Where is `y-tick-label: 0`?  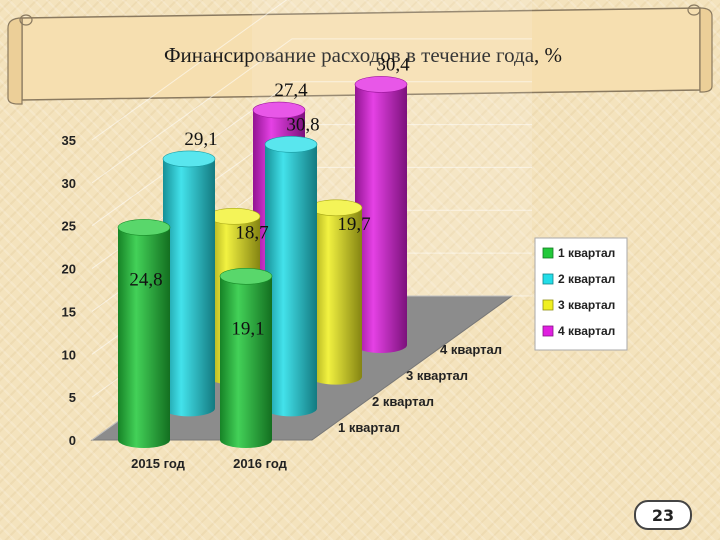 y-tick-label: 0 is located at coordinates (72, 440).